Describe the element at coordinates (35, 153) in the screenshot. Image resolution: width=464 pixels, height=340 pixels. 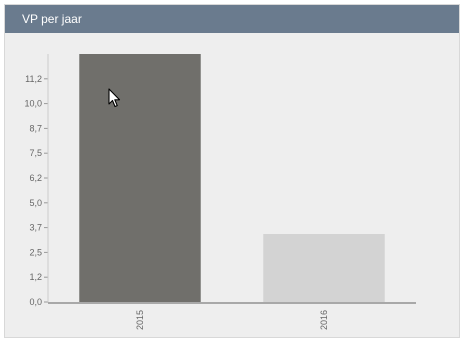
I see `y-tick-label: 7,5` at that location.